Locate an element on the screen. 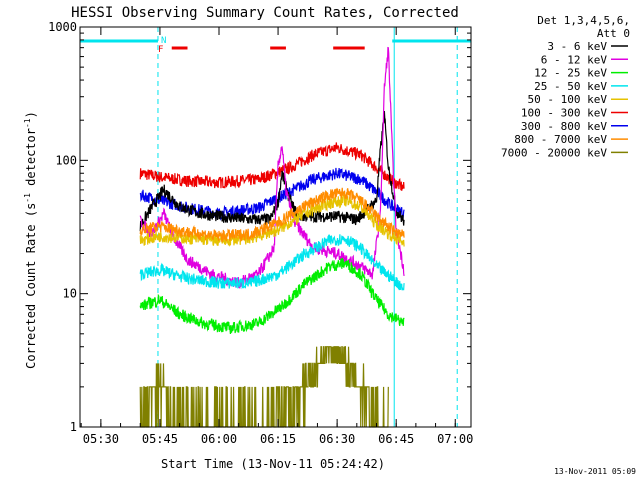 Image resolution: width=640 pixels, height=480 pixels. legend-label-5: 100 - 300 keV is located at coordinates (564, 113).